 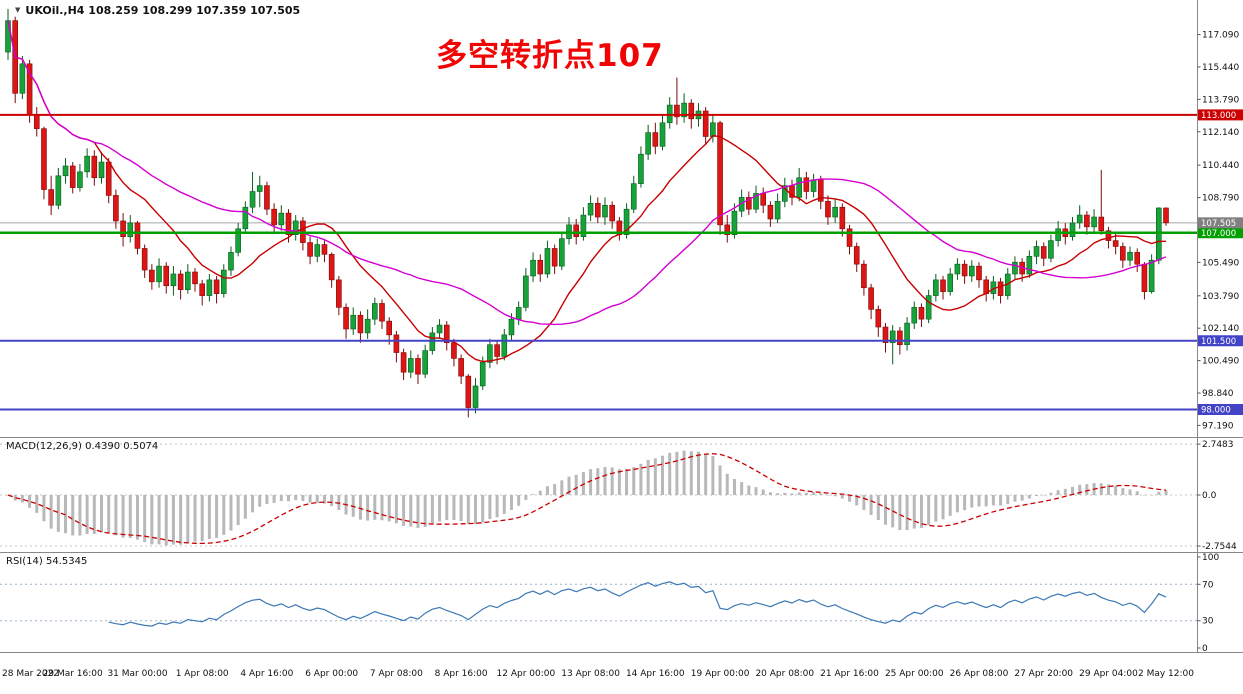 What do you see at coordinates (266, 674) in the screenshot?
I see `x-tick-label: 4 Apr 16:00` at bounding box center [266, 674].